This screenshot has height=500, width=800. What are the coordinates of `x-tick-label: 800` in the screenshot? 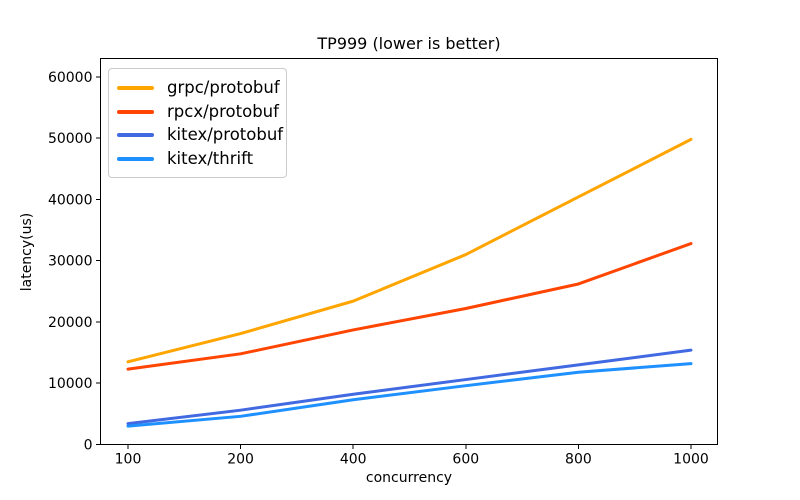 It's located at (578, 460).